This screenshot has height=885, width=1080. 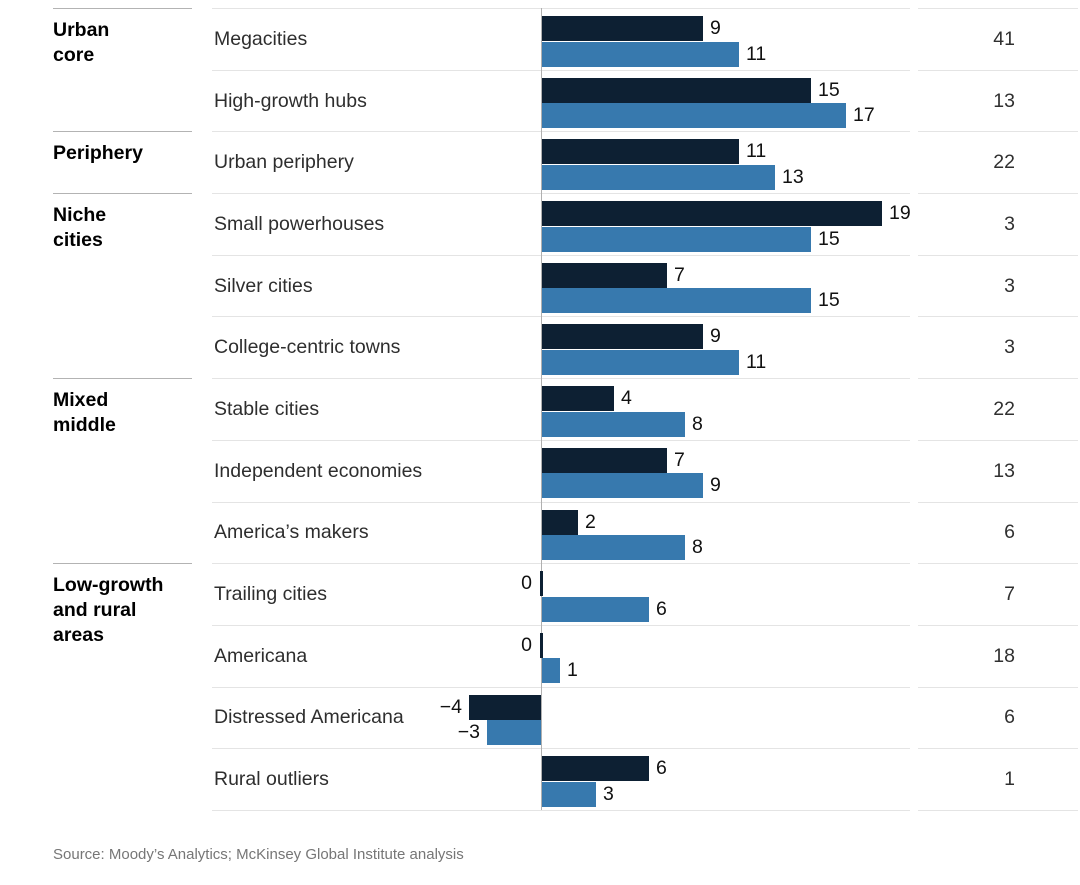 What do you see at coordinates (309, 717) in the screenshot?
I see `row-category-label: Distressed Americana` at bounding box center [309, 717].